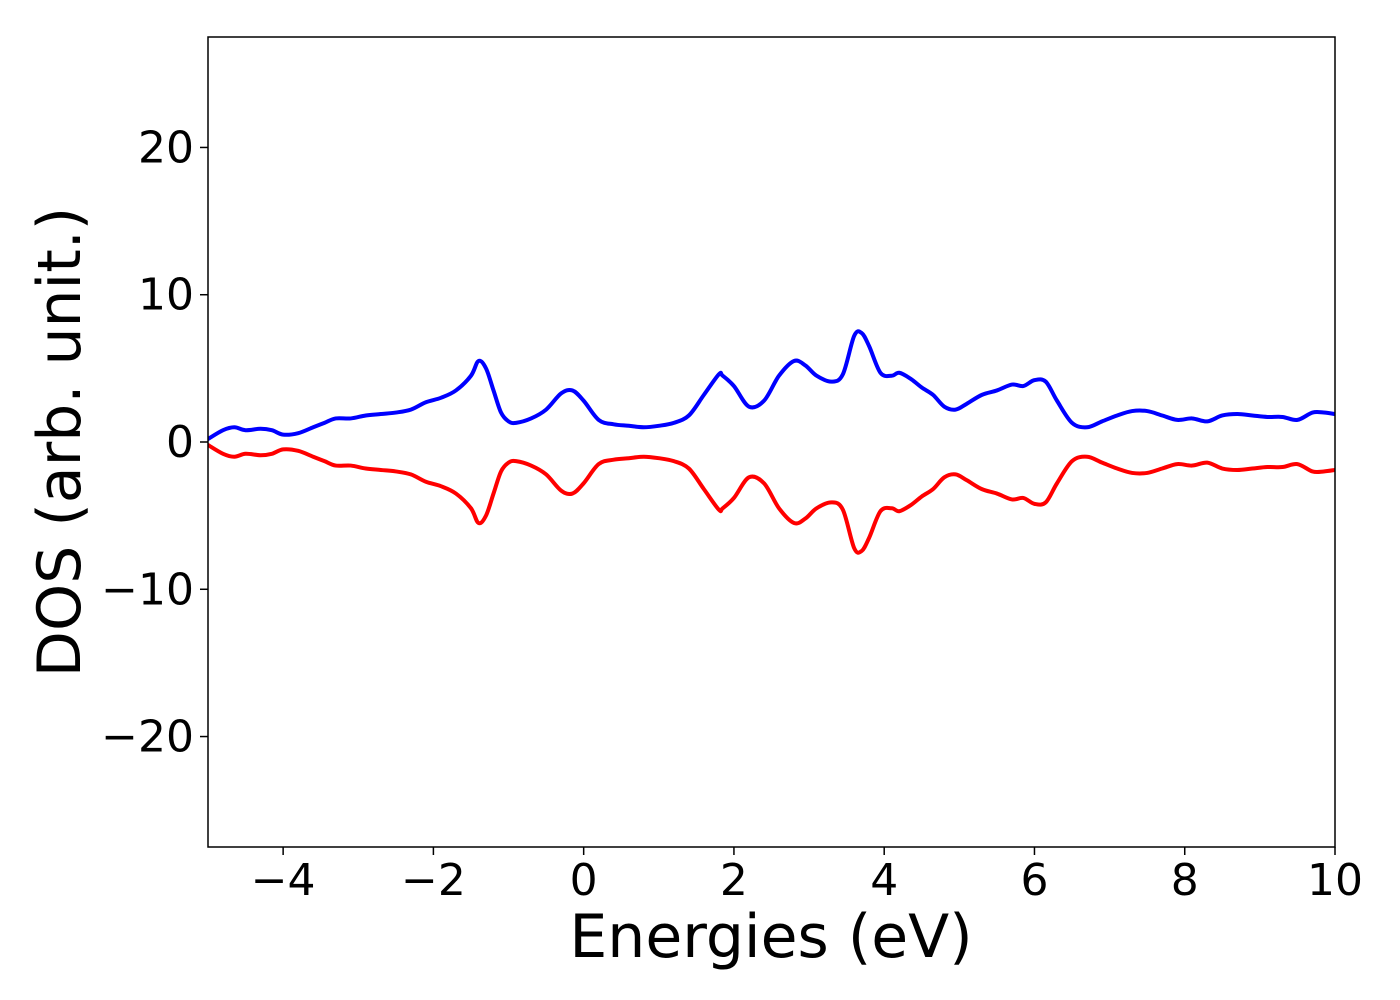 This screenshot has height=1000, width=1400. I want to click on x-axis: −4 −2 0 2 4 6 8 10, so click(807, 876).